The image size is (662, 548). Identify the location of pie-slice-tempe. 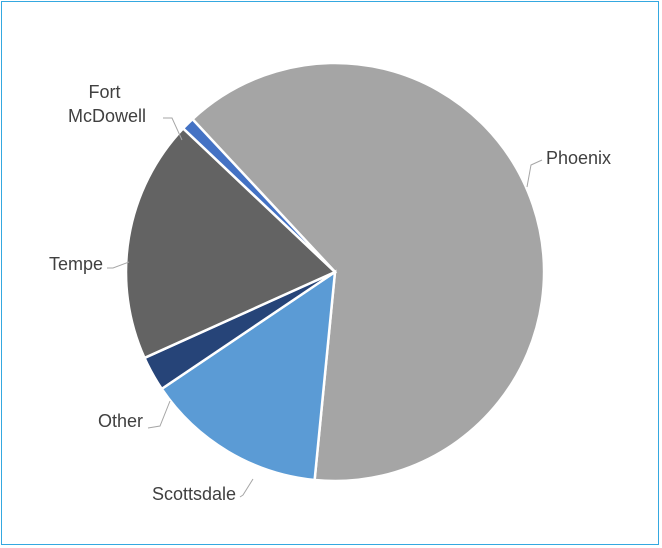
(231, 243).